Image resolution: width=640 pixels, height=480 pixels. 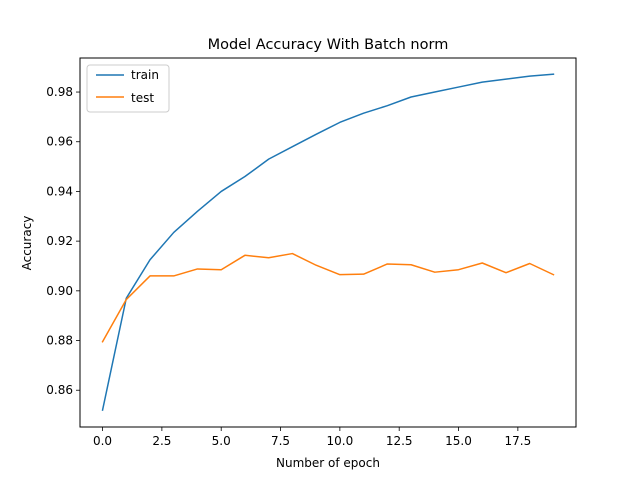 I want to click on x-tick-label: 7.5, so click(x=280, y=441).